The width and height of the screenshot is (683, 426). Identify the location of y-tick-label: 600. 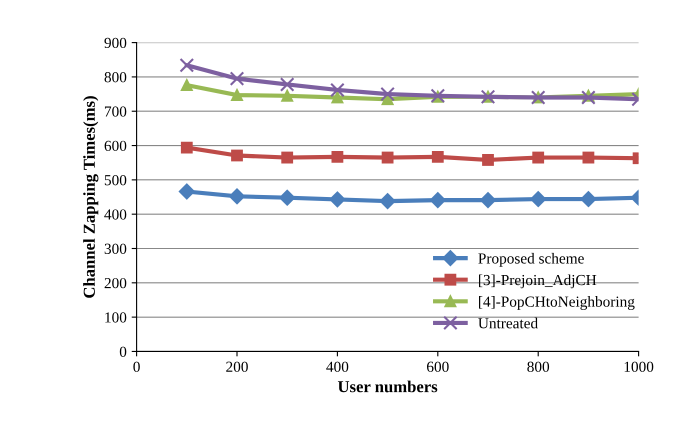
(115, 145).